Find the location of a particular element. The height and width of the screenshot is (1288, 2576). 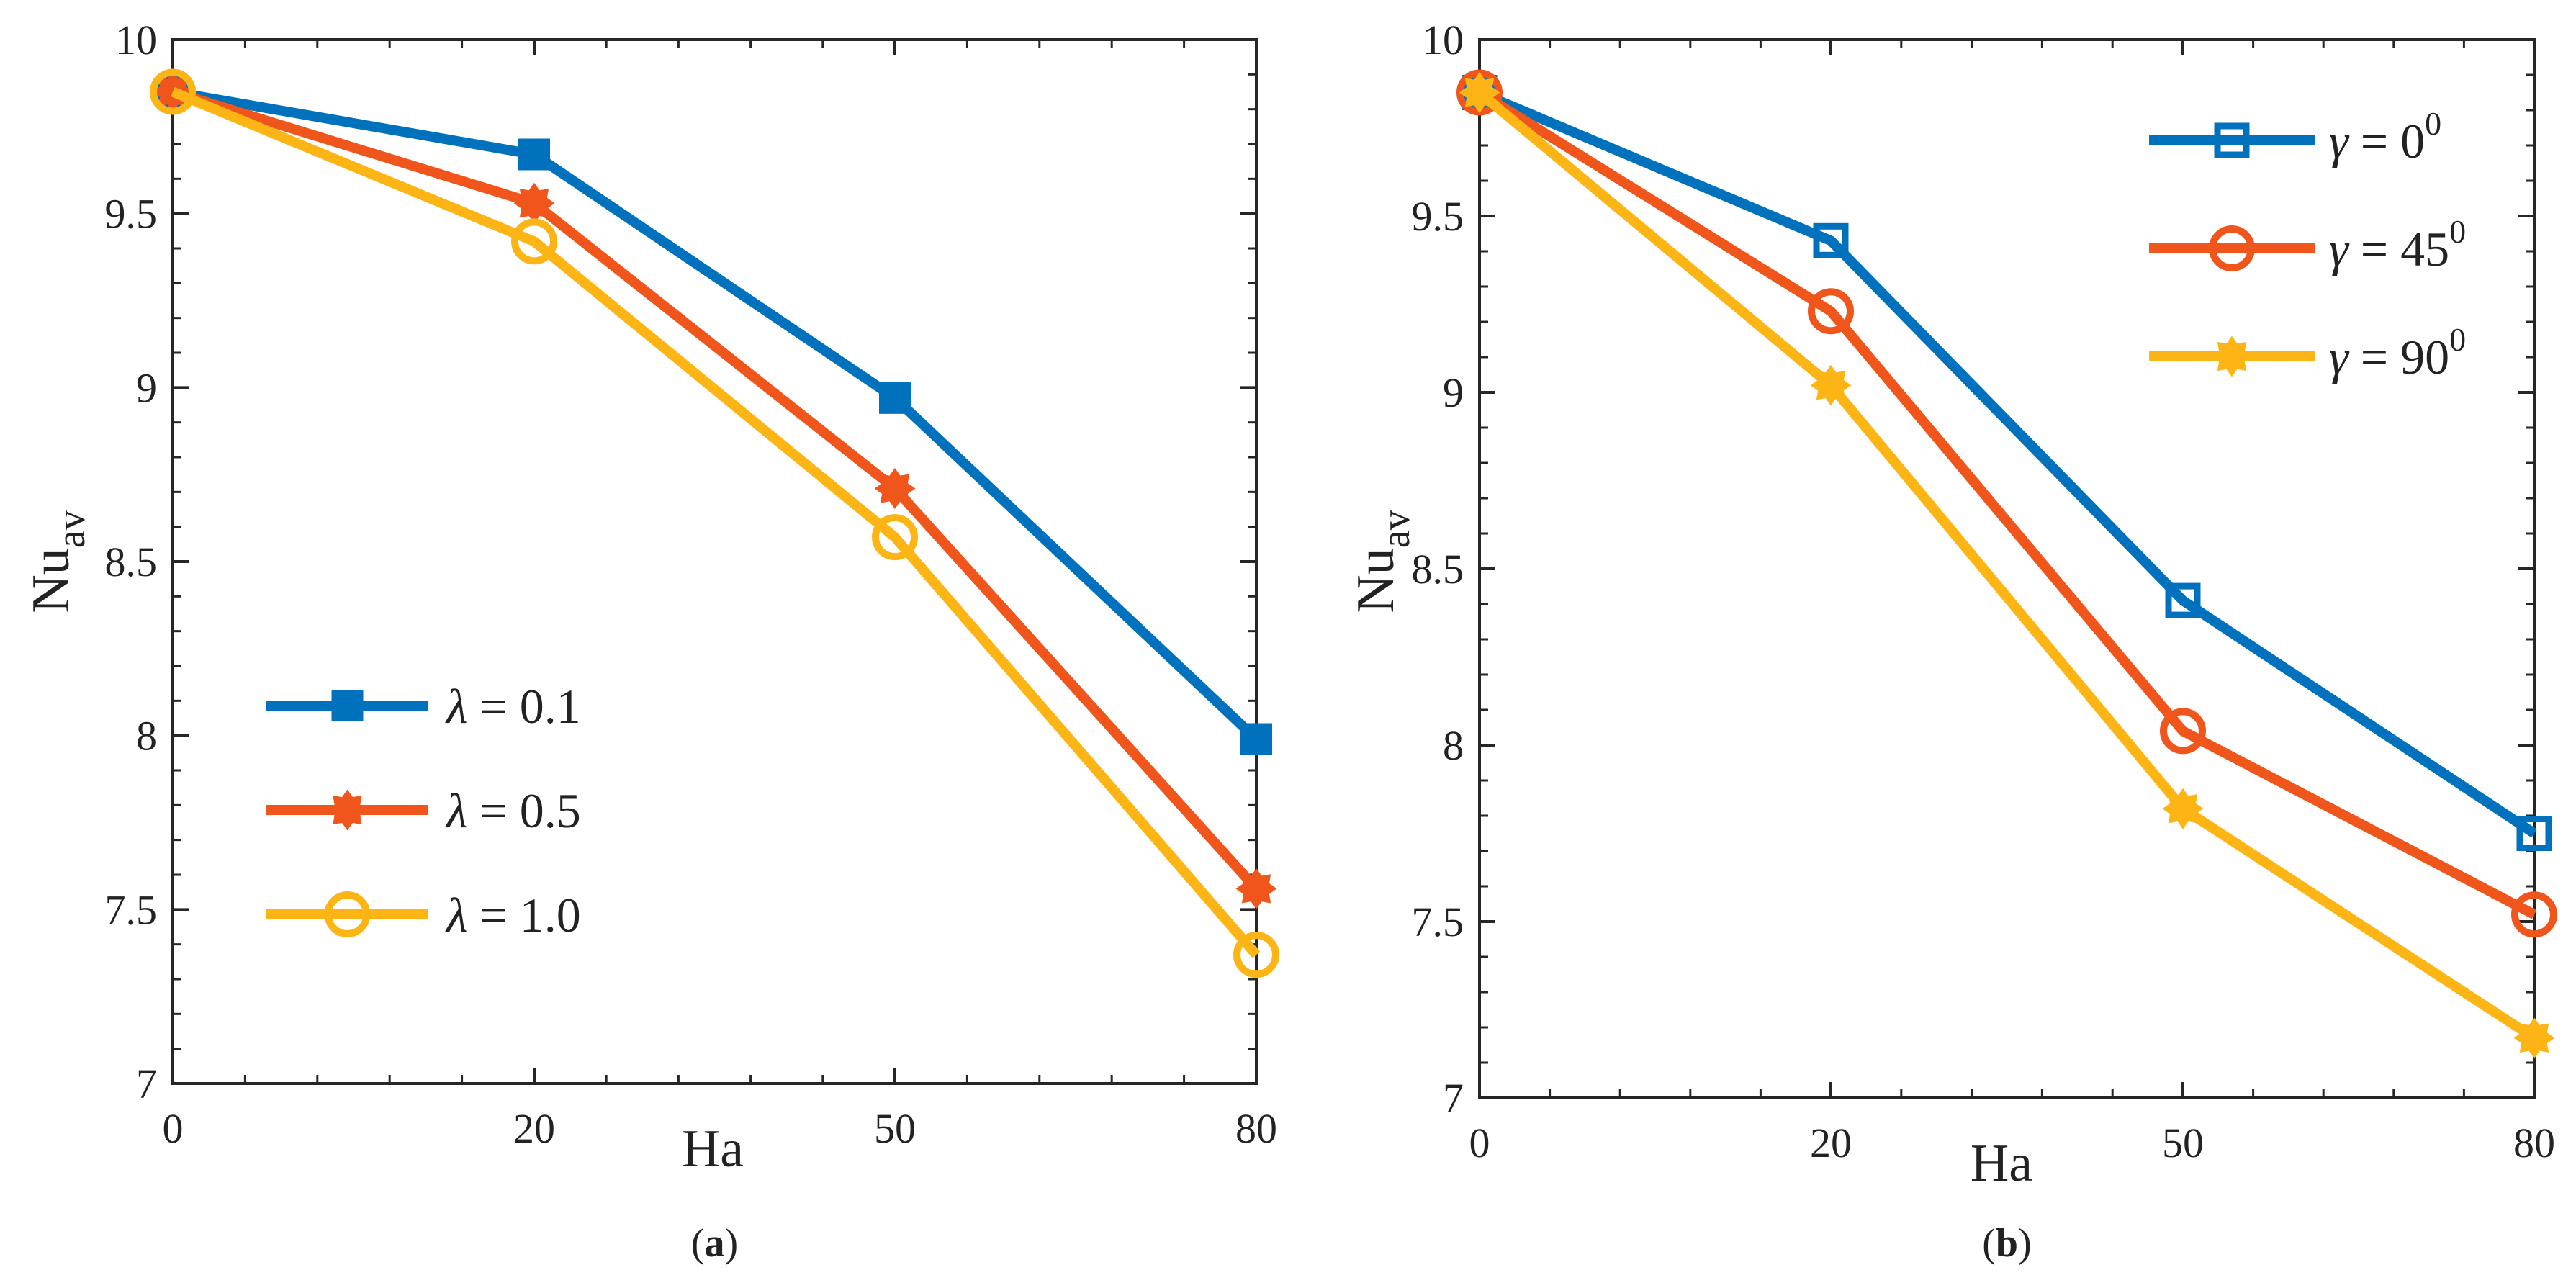

legend-label: γ = 00 is located at coordinates (2385, 136).